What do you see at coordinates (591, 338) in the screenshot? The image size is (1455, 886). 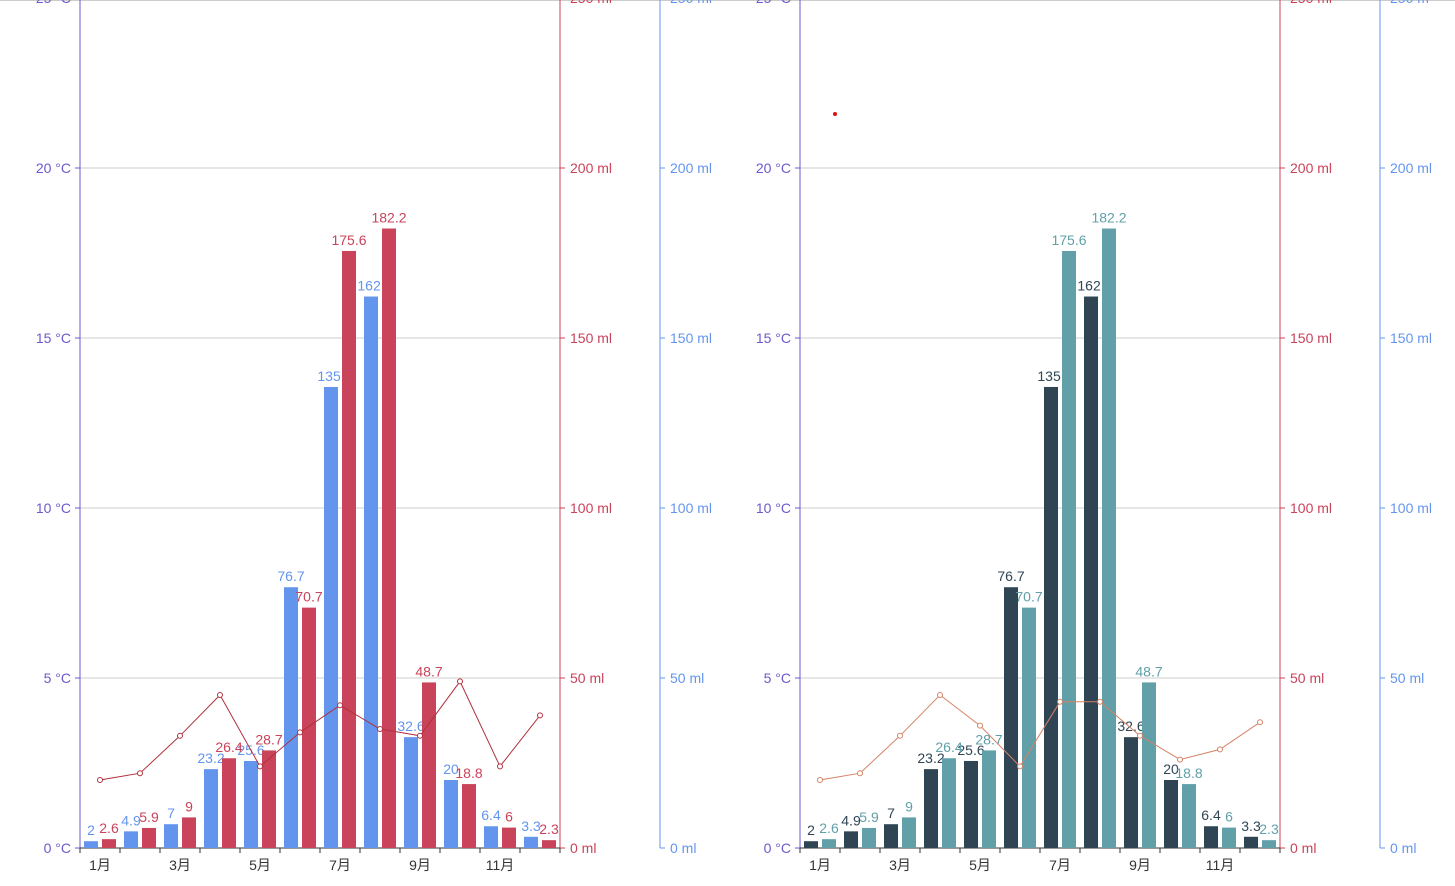 I see `y-tick-label-precipitation-1: 150 ml` at bounding box center [591, 338].